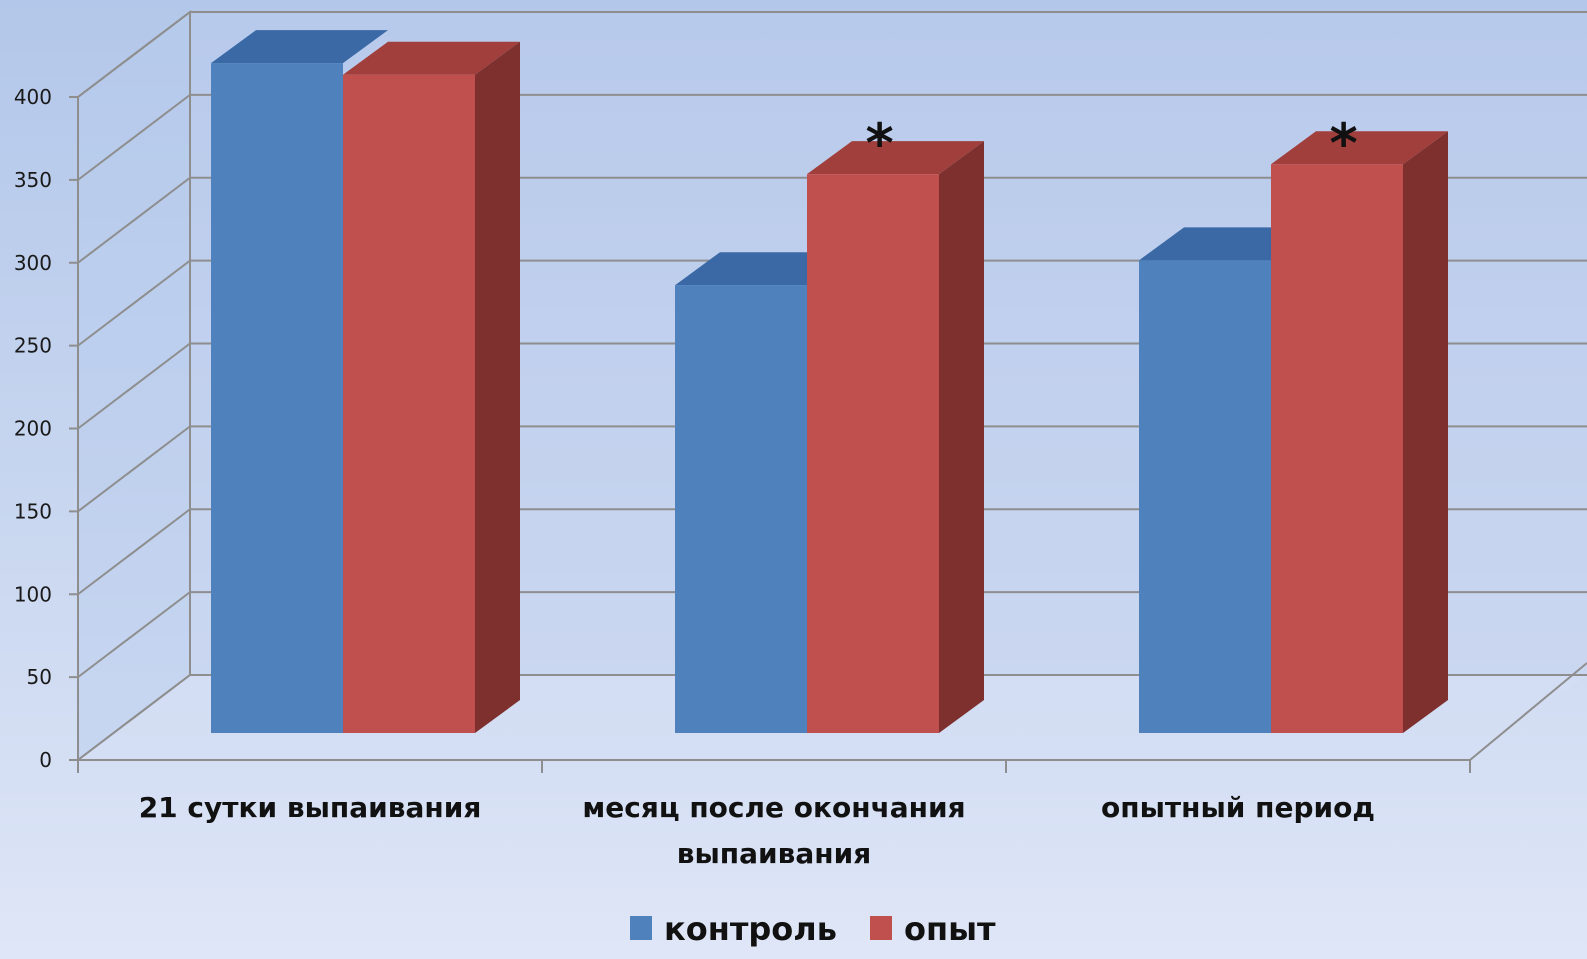  I want to click on y-tick-label: 150, so click(33, 511).